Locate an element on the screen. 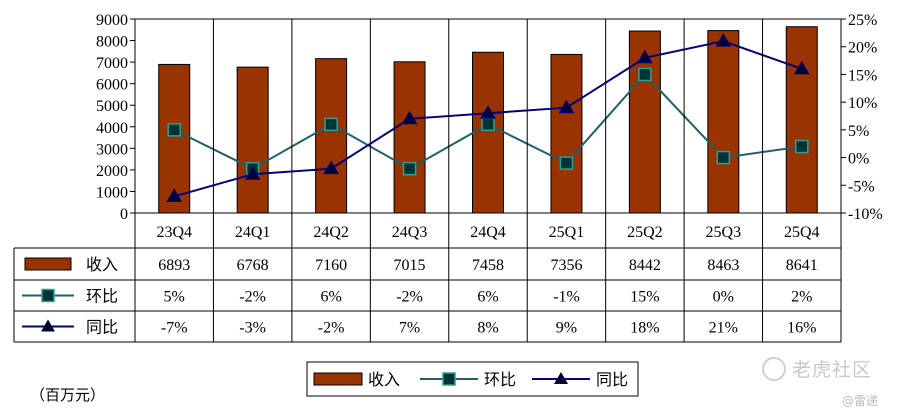  legend-yoy-label: 同比 is located at coordinates (612, 380).